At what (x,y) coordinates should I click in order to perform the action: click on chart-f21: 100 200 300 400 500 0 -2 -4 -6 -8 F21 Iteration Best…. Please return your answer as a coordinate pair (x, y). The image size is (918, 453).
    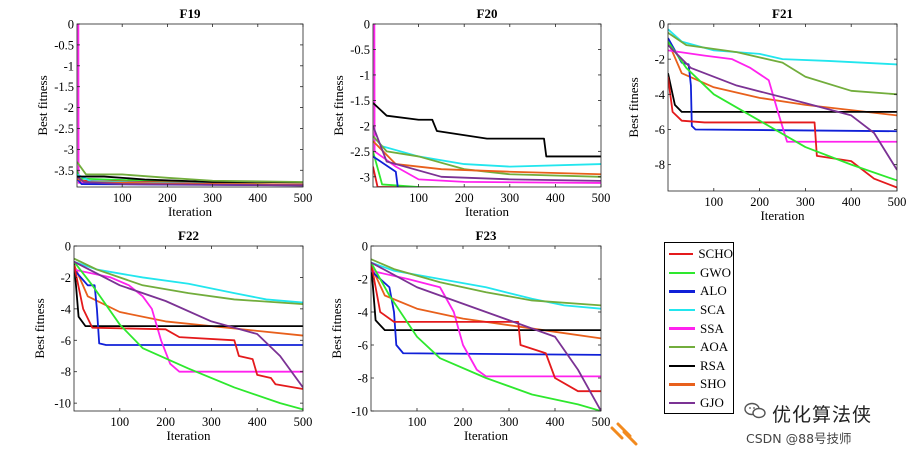
    Looking at the image, I should click on (766, 114).